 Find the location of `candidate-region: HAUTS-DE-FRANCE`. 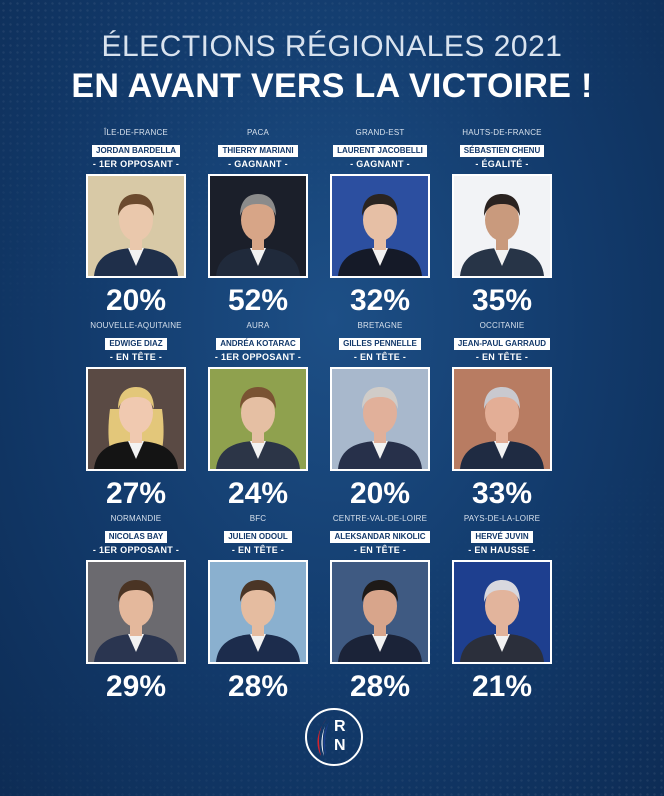

candidate-region: HAUTS-DE-FRANCE is located at coordinates (502, 132).